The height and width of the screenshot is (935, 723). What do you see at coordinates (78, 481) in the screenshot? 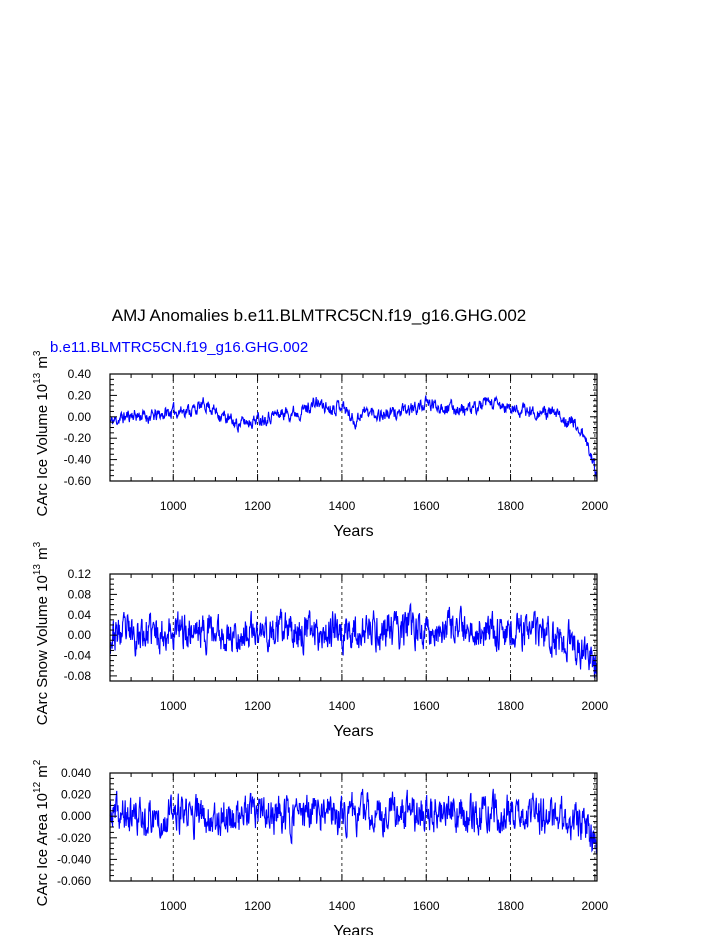
I see `y-tick-label: -0.60` at bounding box center [78, 481].